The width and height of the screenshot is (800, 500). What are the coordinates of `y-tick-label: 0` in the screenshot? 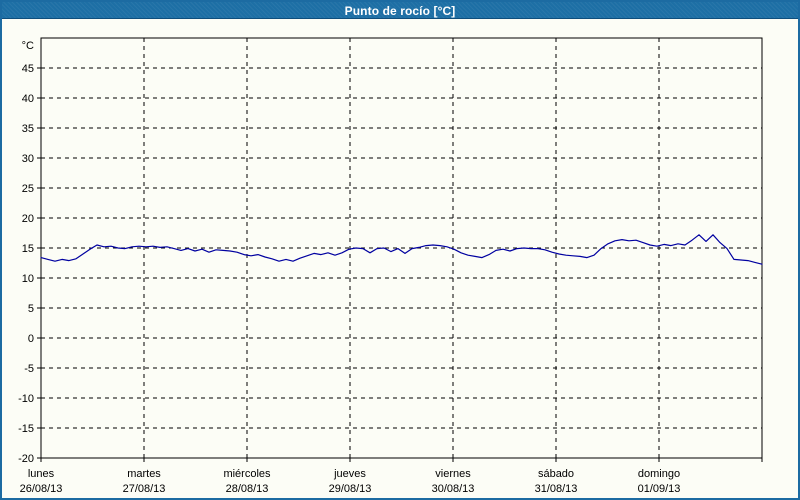 It's located at (31, 339).